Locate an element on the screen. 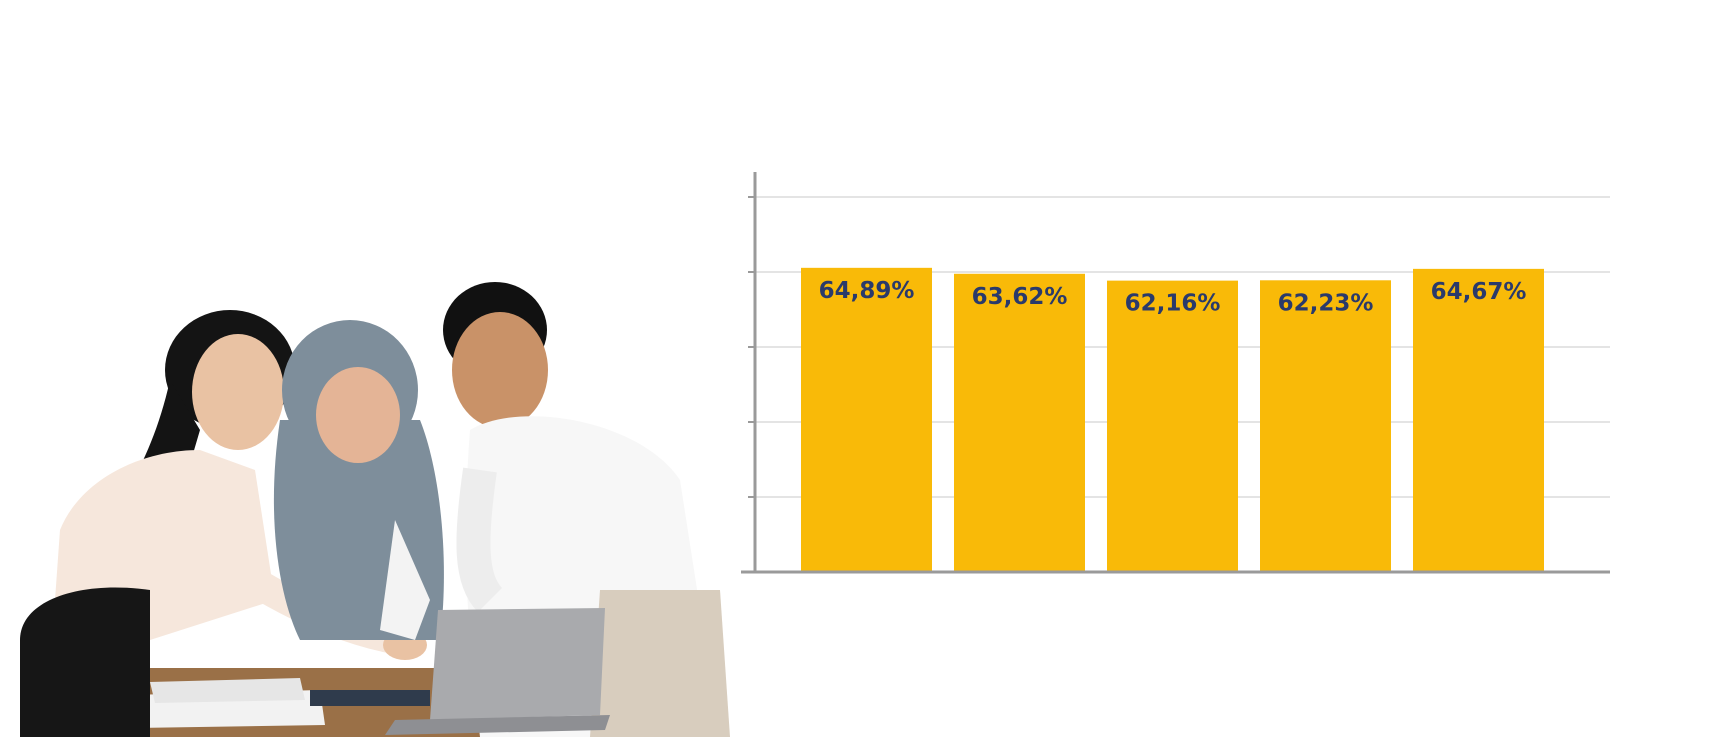 The width and height of the screenshot is (1720, 737). laptop-shape is located at coordinates (517, 664).